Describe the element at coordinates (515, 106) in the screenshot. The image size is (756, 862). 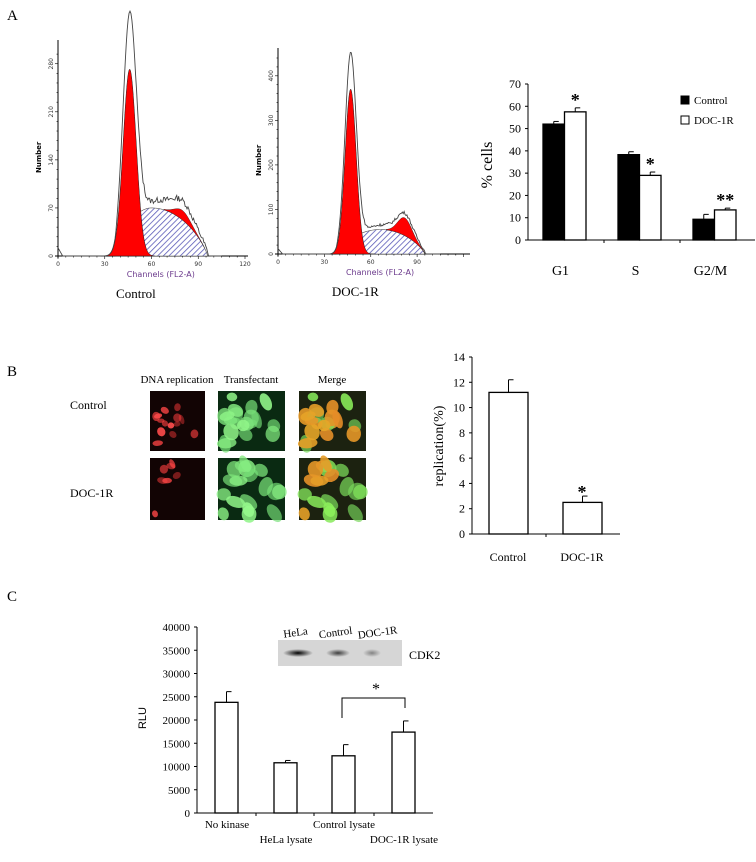
I see `y-tick-label: 60` at that location.